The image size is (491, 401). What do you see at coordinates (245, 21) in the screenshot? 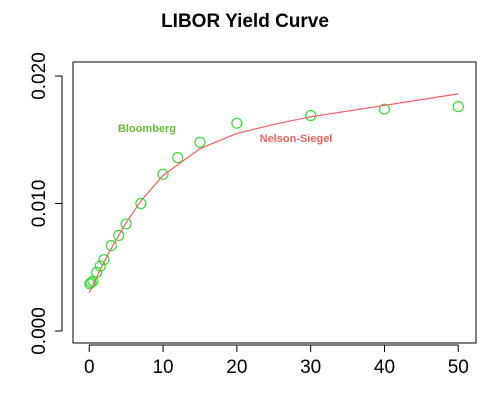
I see `chart-title: LIBOR Yield Curve` at bounding box center [245, 21].